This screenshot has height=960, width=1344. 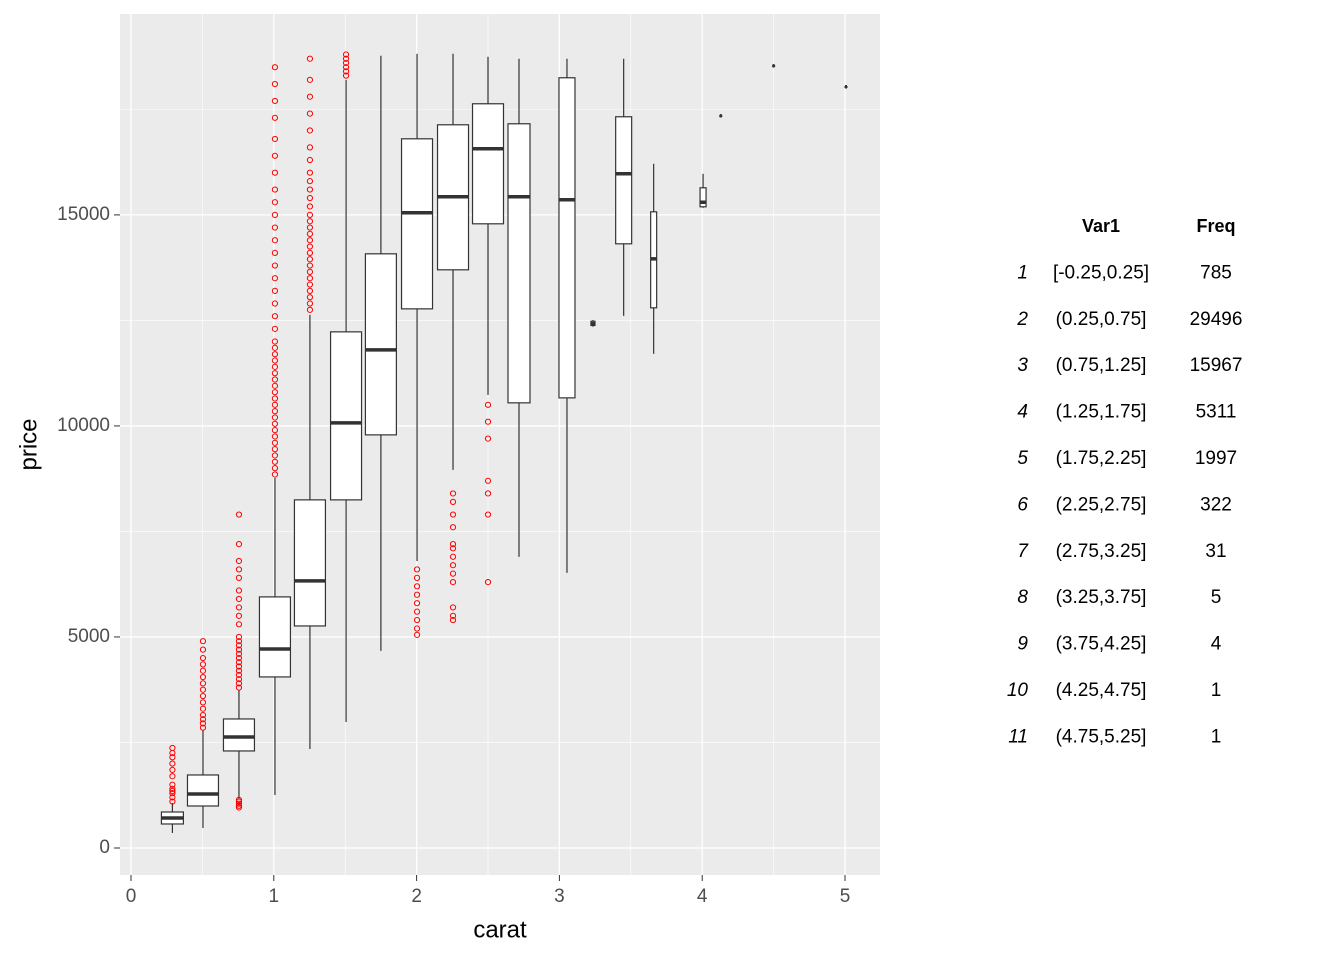 I want to click on table-cell: 1, so click(x=1216, y=690).